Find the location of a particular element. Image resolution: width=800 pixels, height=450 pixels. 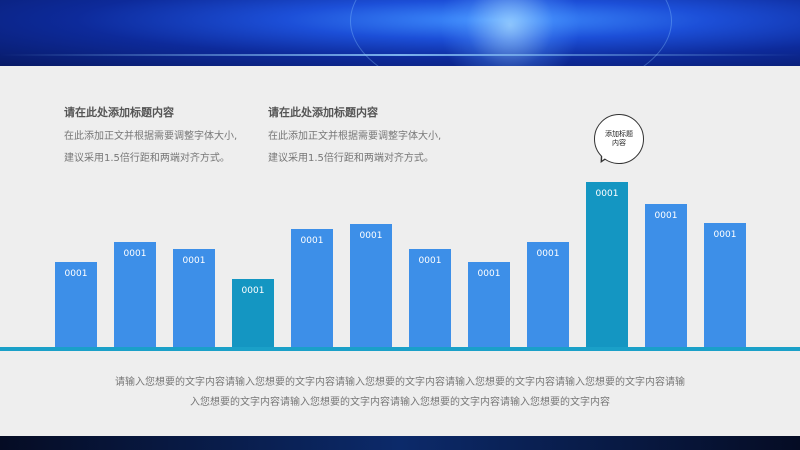

banner-light-line is located at coordinates (400, 55).